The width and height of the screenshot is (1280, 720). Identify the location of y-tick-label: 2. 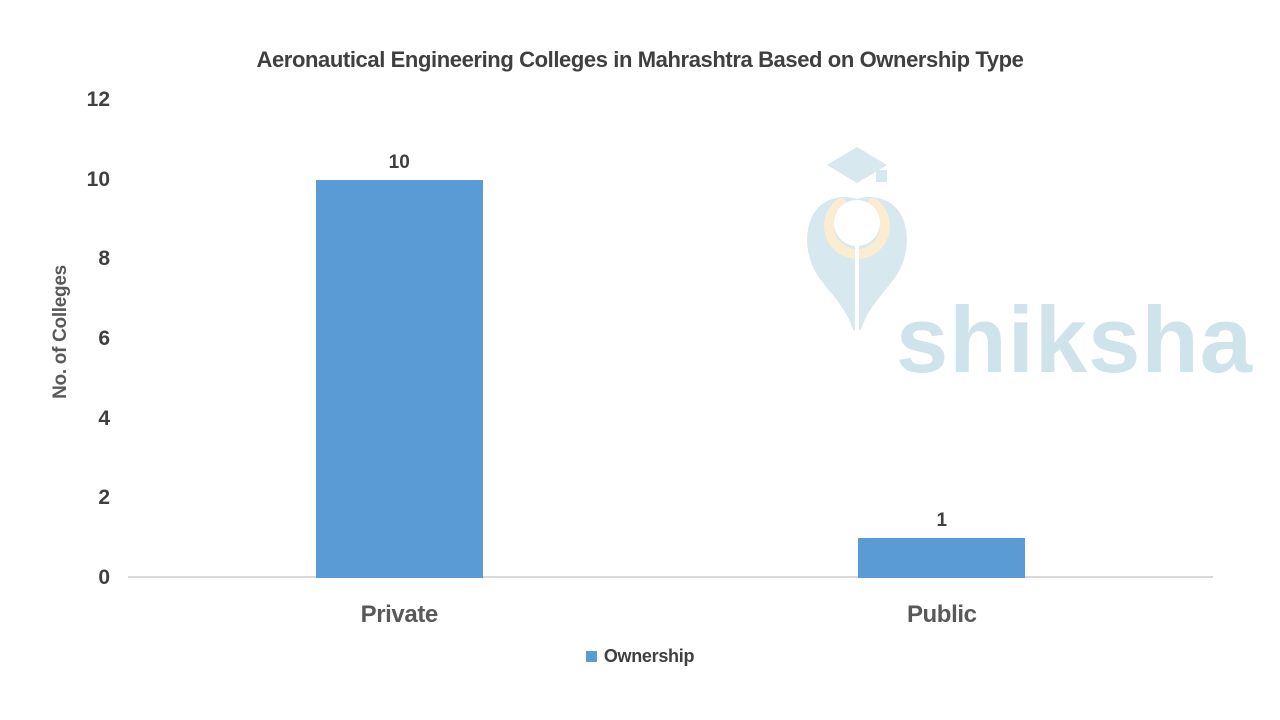
(104, 498).